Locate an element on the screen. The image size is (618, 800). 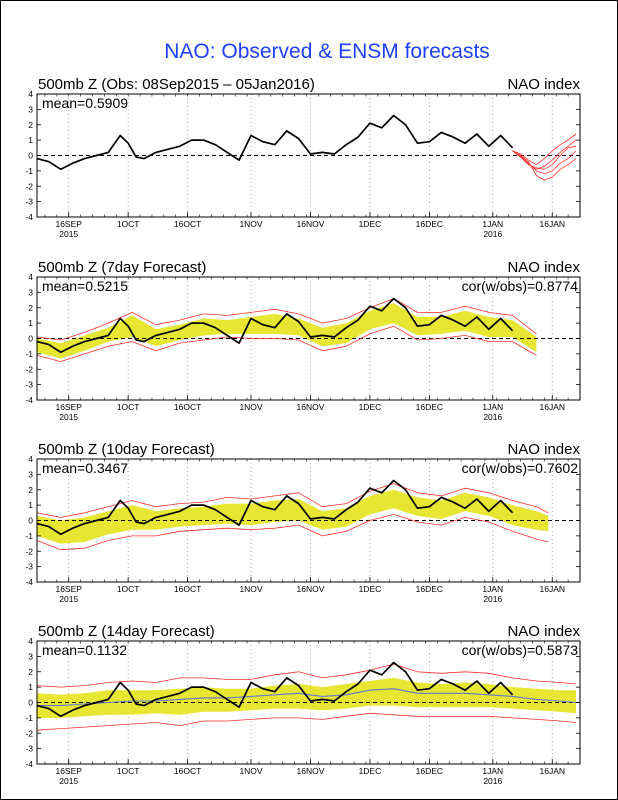
plot-area is located at coordinates (308, 155).